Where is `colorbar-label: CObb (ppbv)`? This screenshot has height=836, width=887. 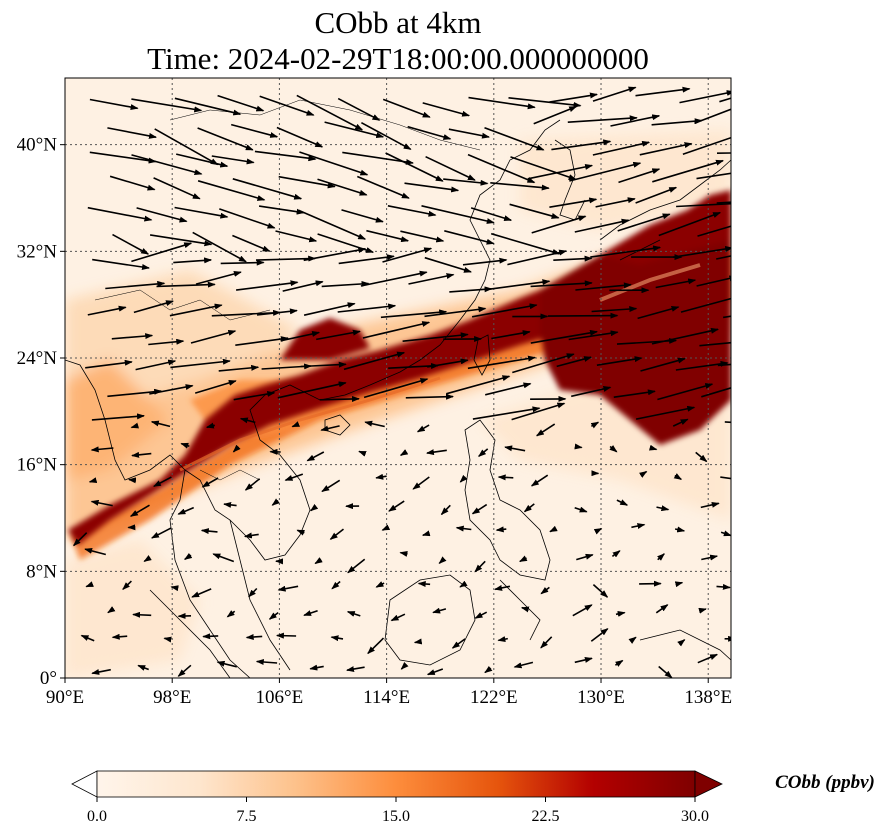
colorbar-label: CObb (ppbv) is located at coordinates (825, 782).